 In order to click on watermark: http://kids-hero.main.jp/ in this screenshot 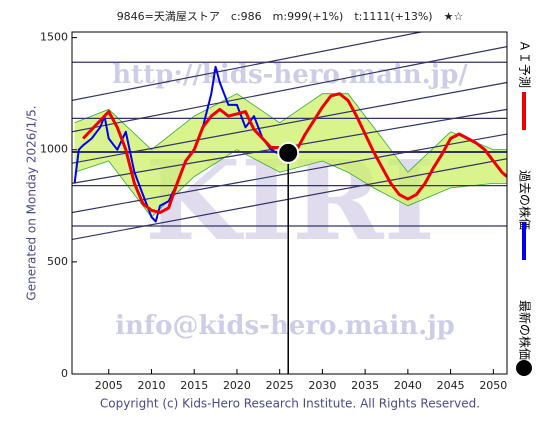, I will do `click(290, 75)`.